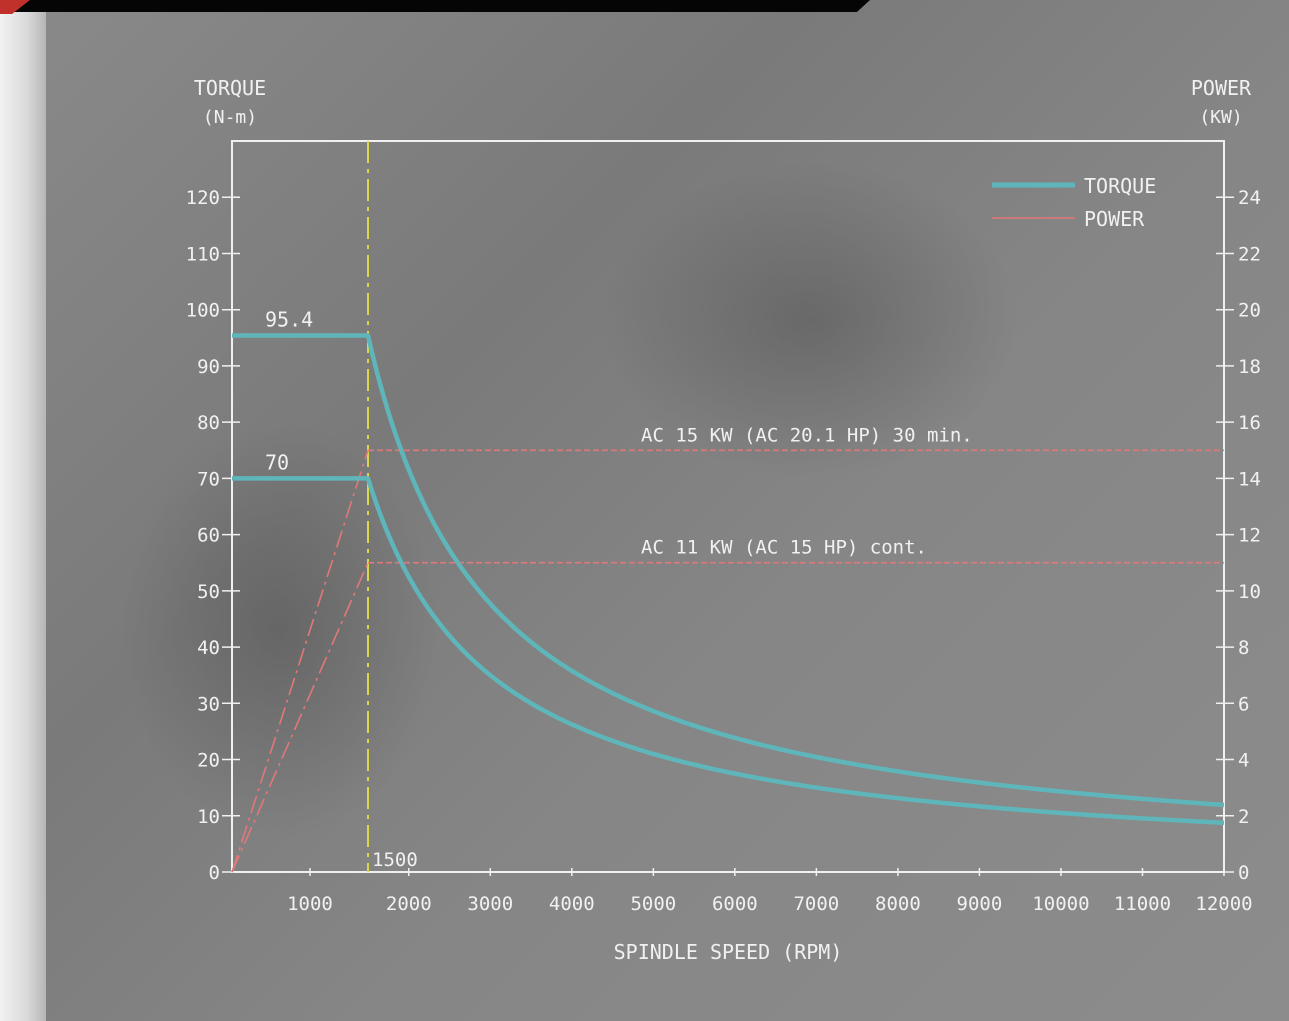 Image resolution: width=1289 pixels, height=1021 pixels. Describe the element at coordinates (1221, 102) in the screenshot. I see `right-axis-title: POWER (KW)` at that location.